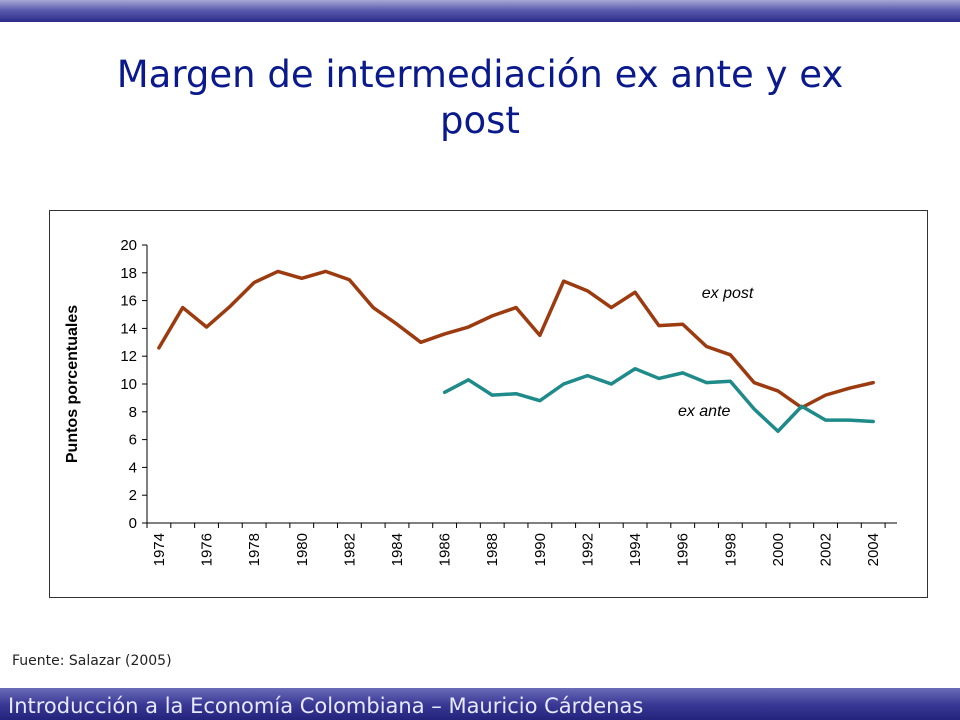 Image resolution: width=960 pixels, height=720 pixels. Describe the element at coordinates (480, 11) in the screenshot. I see `top-decorative-band` at that location.